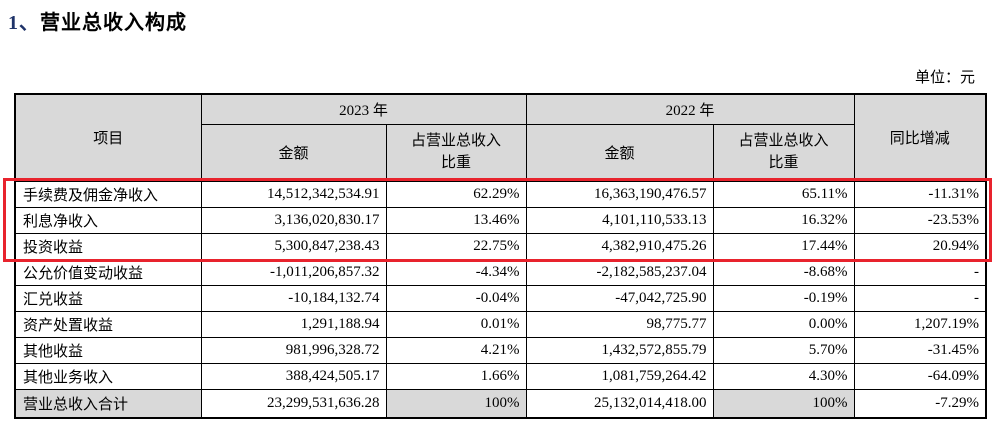  Describe the element at coordinates (108, 220) in the screenshot. I see `row-label: 利息净收入` at that location.